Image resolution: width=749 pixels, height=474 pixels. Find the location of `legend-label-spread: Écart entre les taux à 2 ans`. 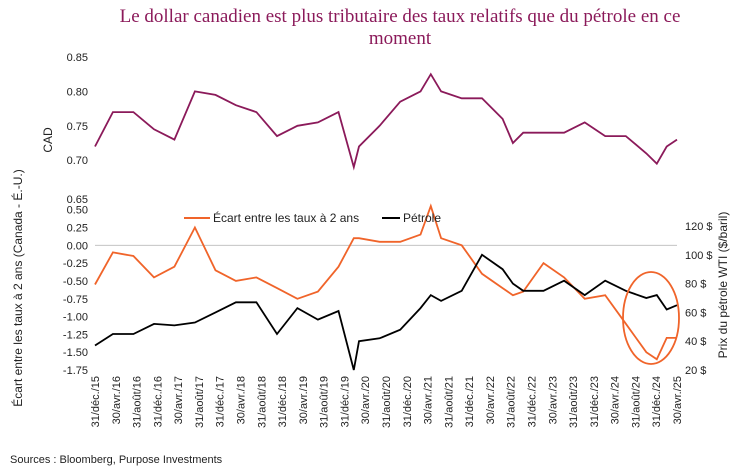

legend-label-spread: Écart entre les taux à 2 ans is located at coordinates (286, 217).